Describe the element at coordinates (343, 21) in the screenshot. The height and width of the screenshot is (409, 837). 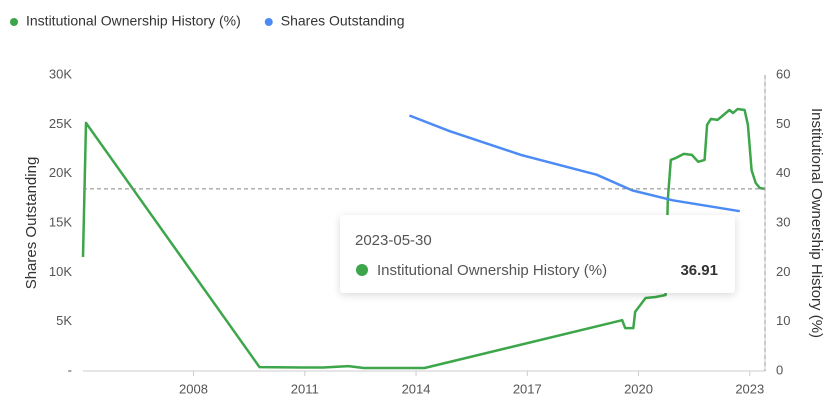
I see `legend-label: Shares Outstanding` at that location.